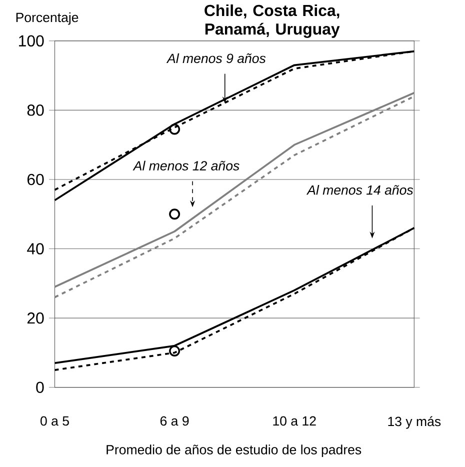 This screenshot has width=465, height=467. Describe the element at coordinates (216, 58) in the screenshot. I see `annotation: Al menos 9 años` at that location.